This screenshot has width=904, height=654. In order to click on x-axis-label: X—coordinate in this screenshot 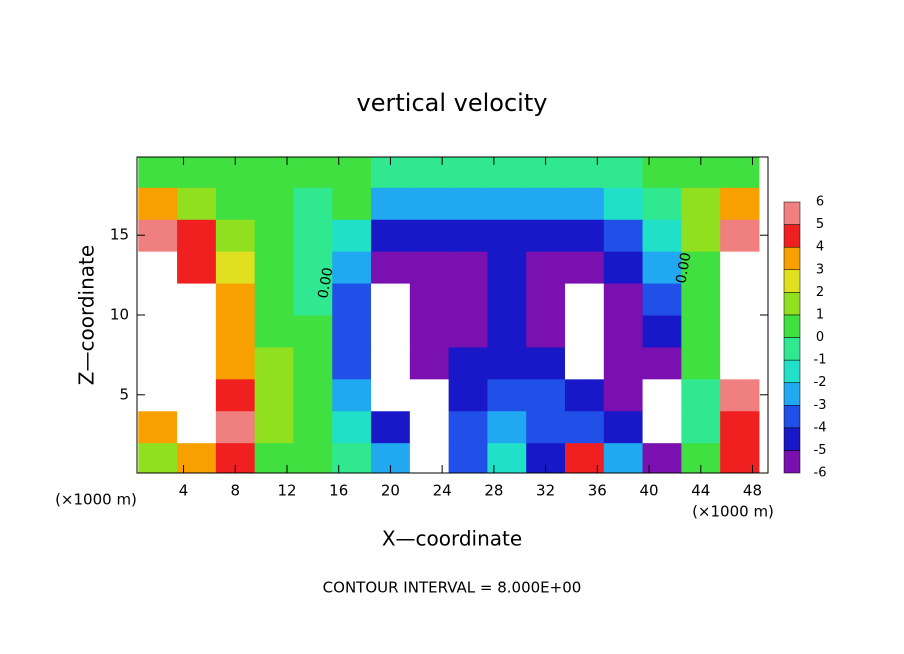, I will do `click(452, 539)`.